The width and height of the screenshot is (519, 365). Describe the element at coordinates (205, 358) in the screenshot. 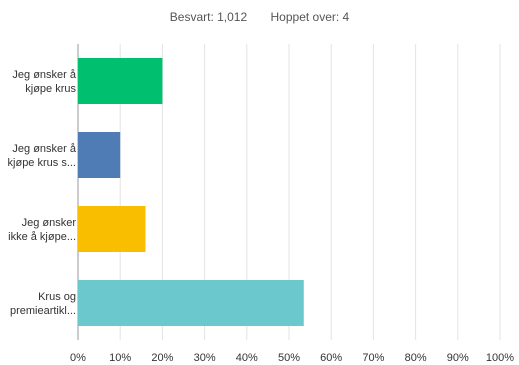

I see `x-tick-label: 30%` at that location.